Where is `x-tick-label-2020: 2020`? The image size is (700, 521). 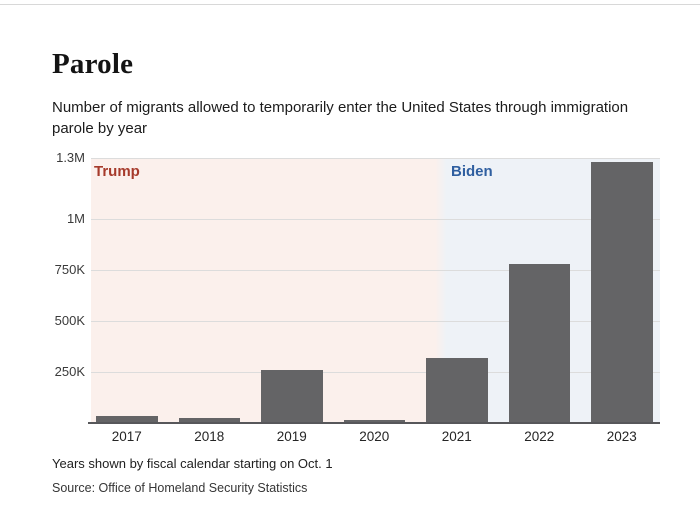
x-tick-label-2020: 2020 is located at coordinates (374, 436).